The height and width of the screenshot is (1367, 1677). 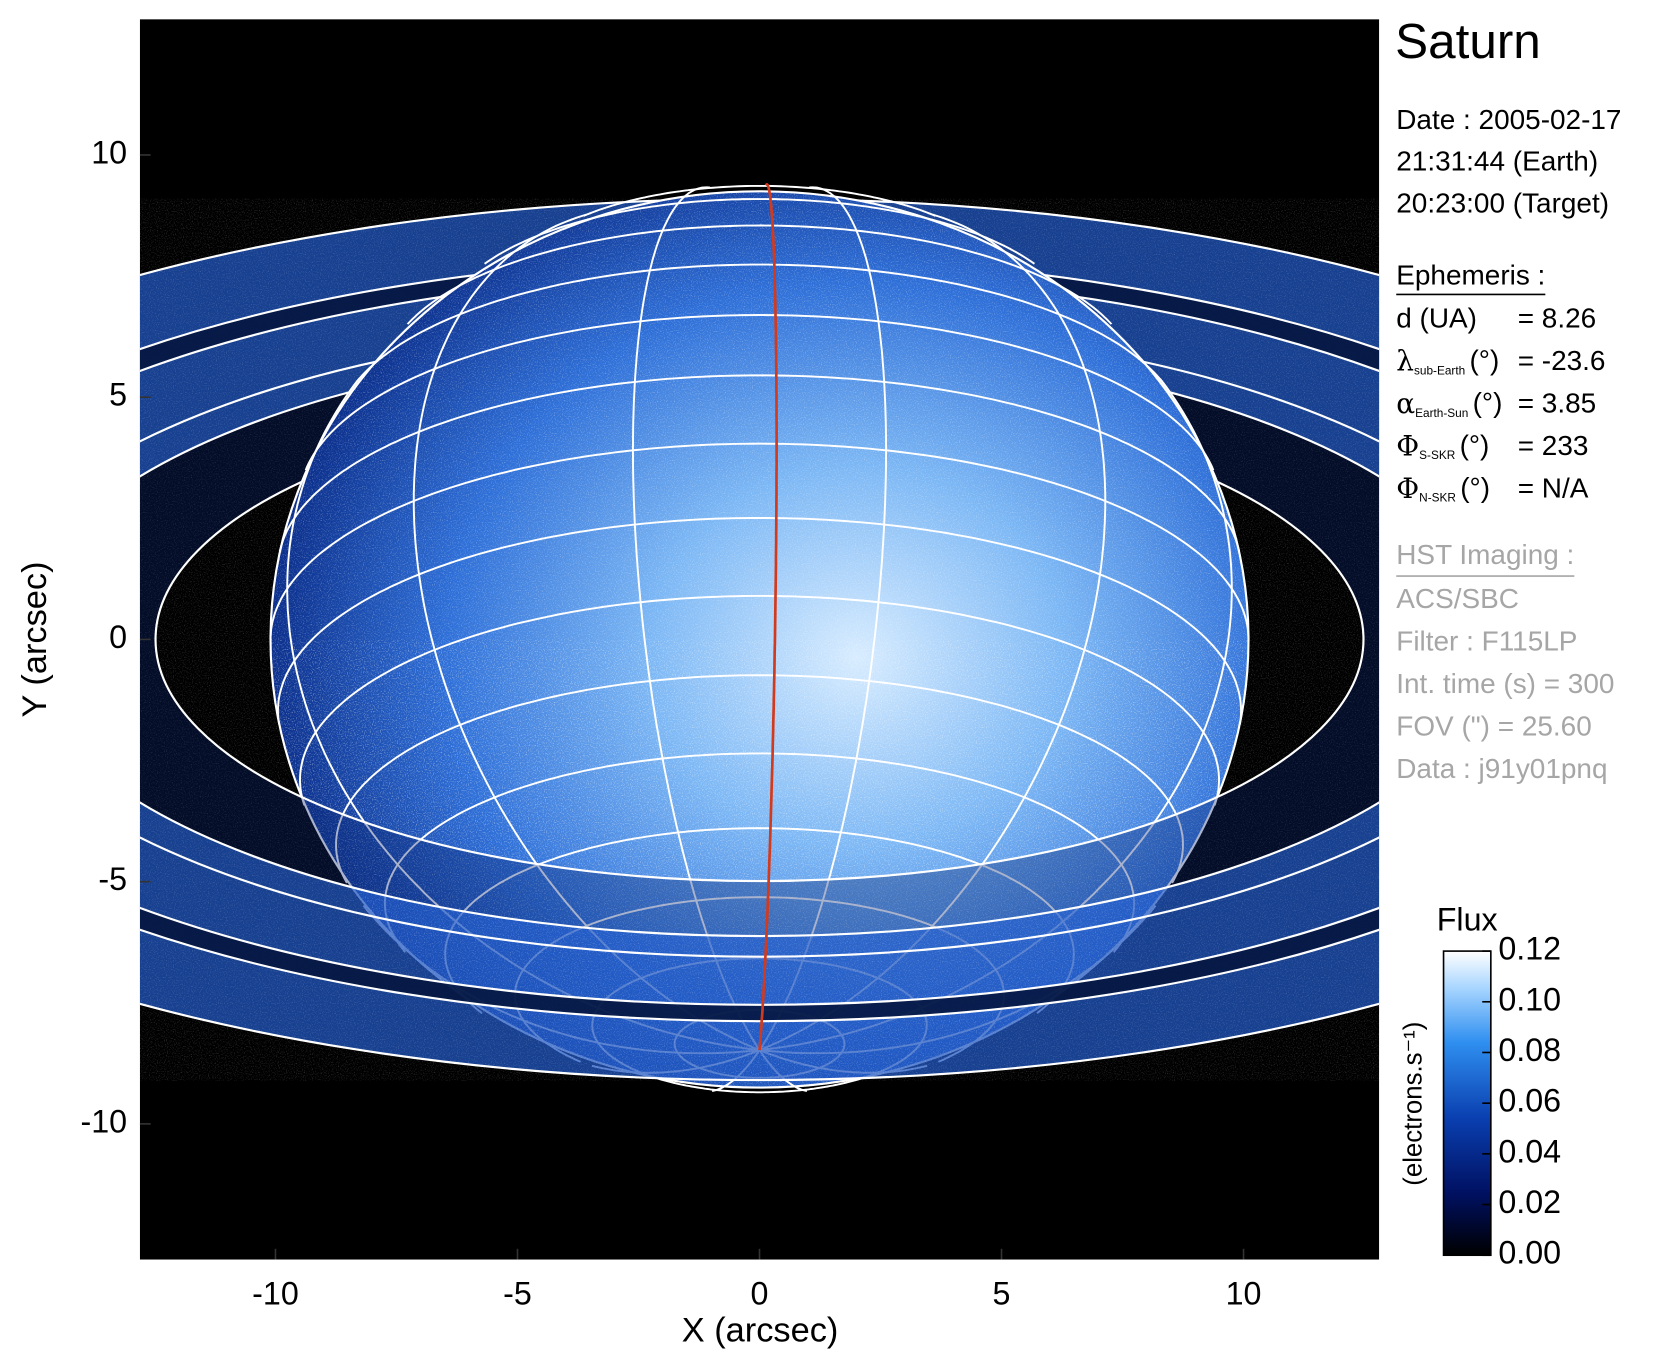 What do you see at coordinates (118, 637) in the screenshot?
I see `y-tick-label: 0` at bounding box center [118, 637].